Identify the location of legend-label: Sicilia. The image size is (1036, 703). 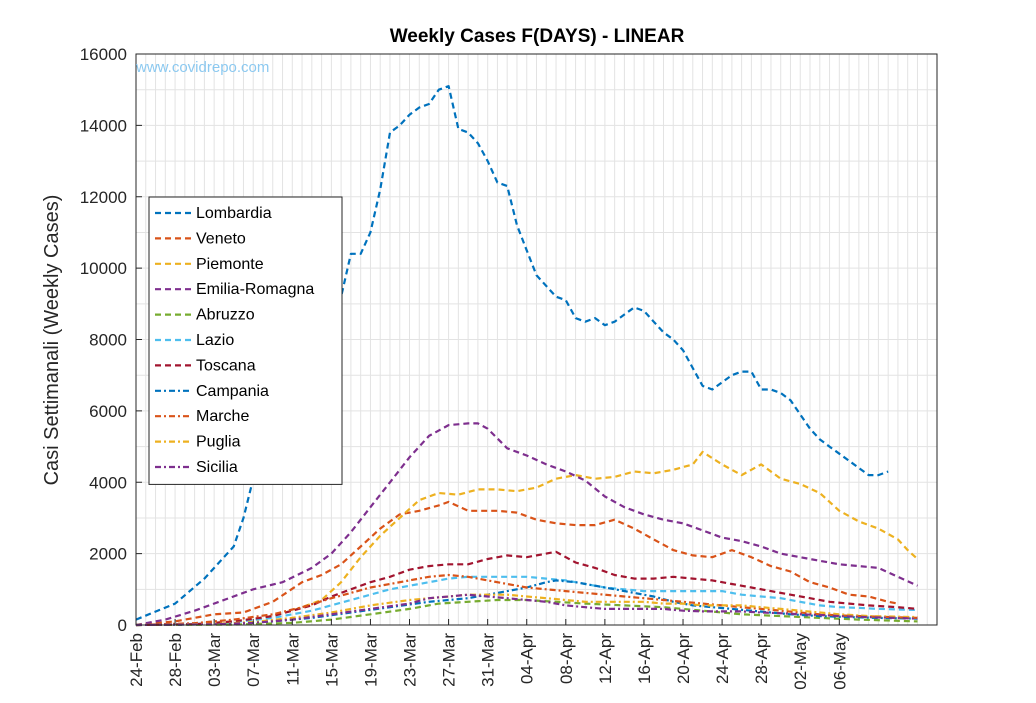
(217, 467).